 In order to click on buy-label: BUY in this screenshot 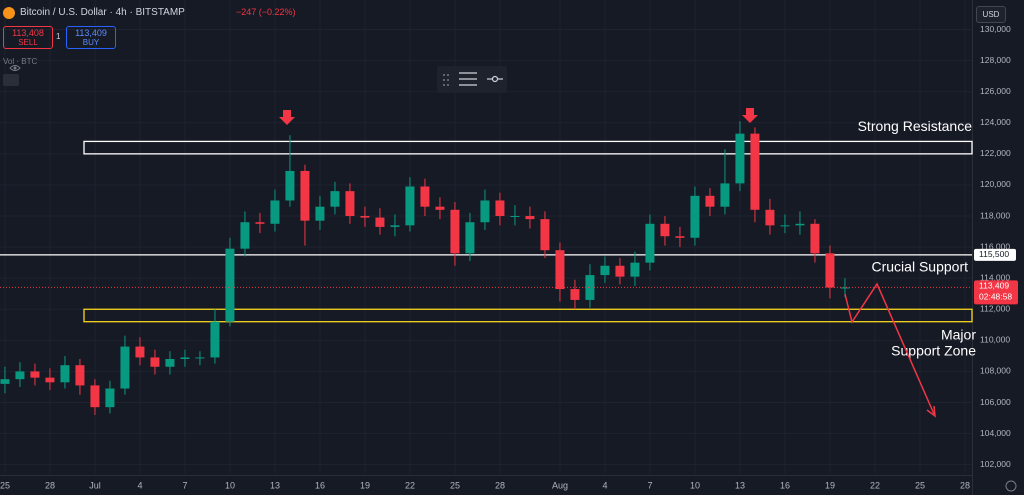, I will do `click(91, 42)`.